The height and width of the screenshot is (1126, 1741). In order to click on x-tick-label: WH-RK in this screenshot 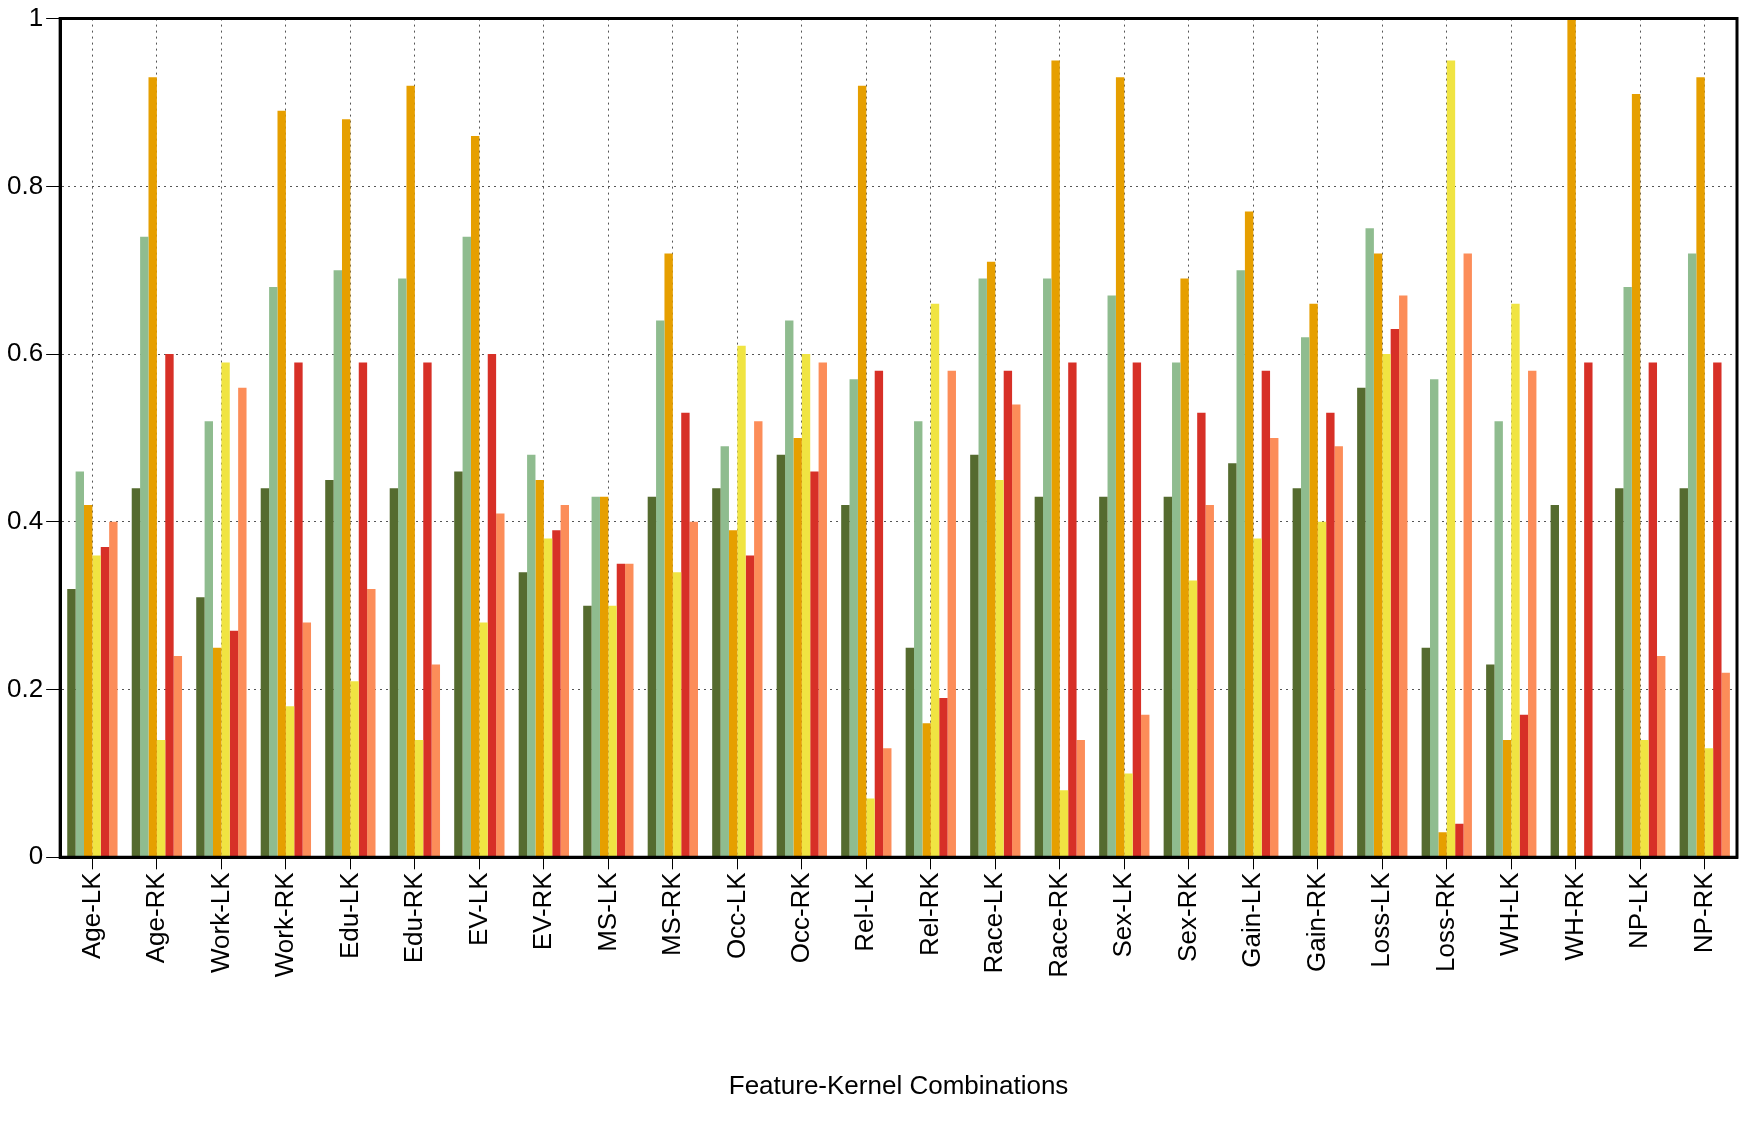, I will do `click(1573, 916)`.